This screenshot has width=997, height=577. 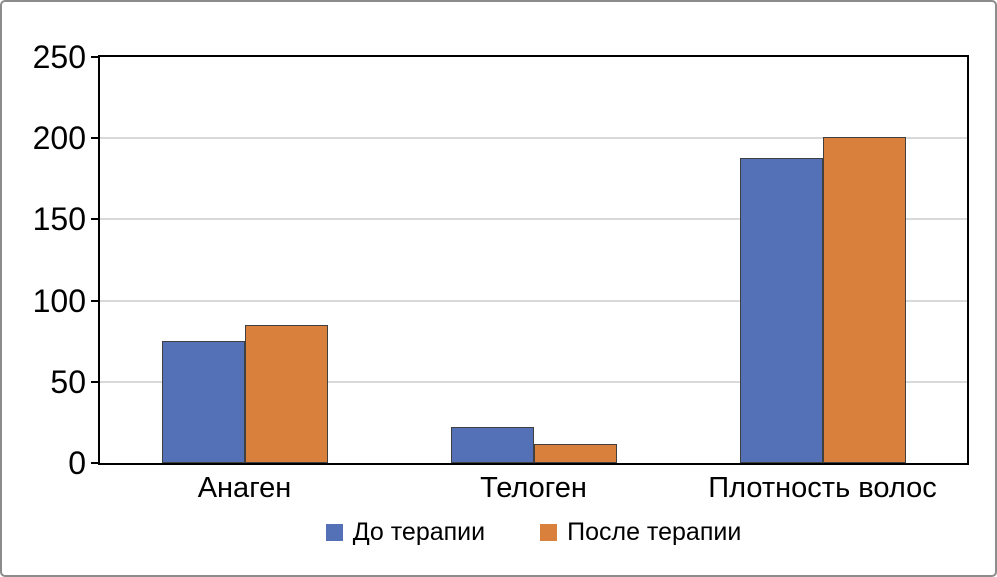 I want to click on legend-item: До терапии, so click(x=405, y=532).